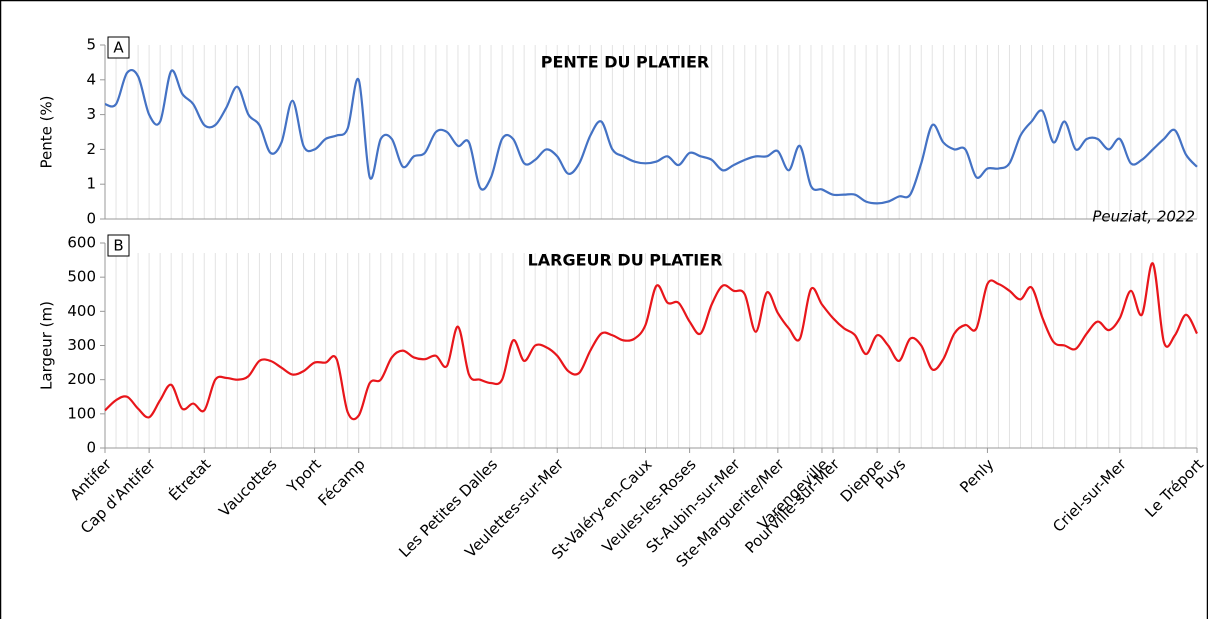  Describe the element at coordinates (1143, 217) in the screenshot. I see `annotation: Peuziat, 2022` at that location.